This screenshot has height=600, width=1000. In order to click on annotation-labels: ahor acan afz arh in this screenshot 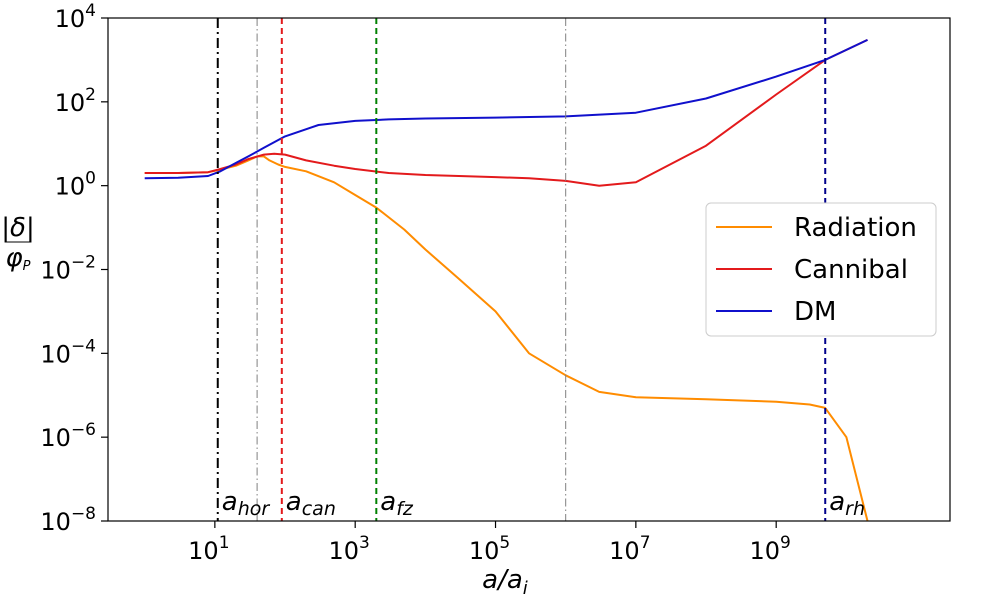, I will do `click(543, 503)`.